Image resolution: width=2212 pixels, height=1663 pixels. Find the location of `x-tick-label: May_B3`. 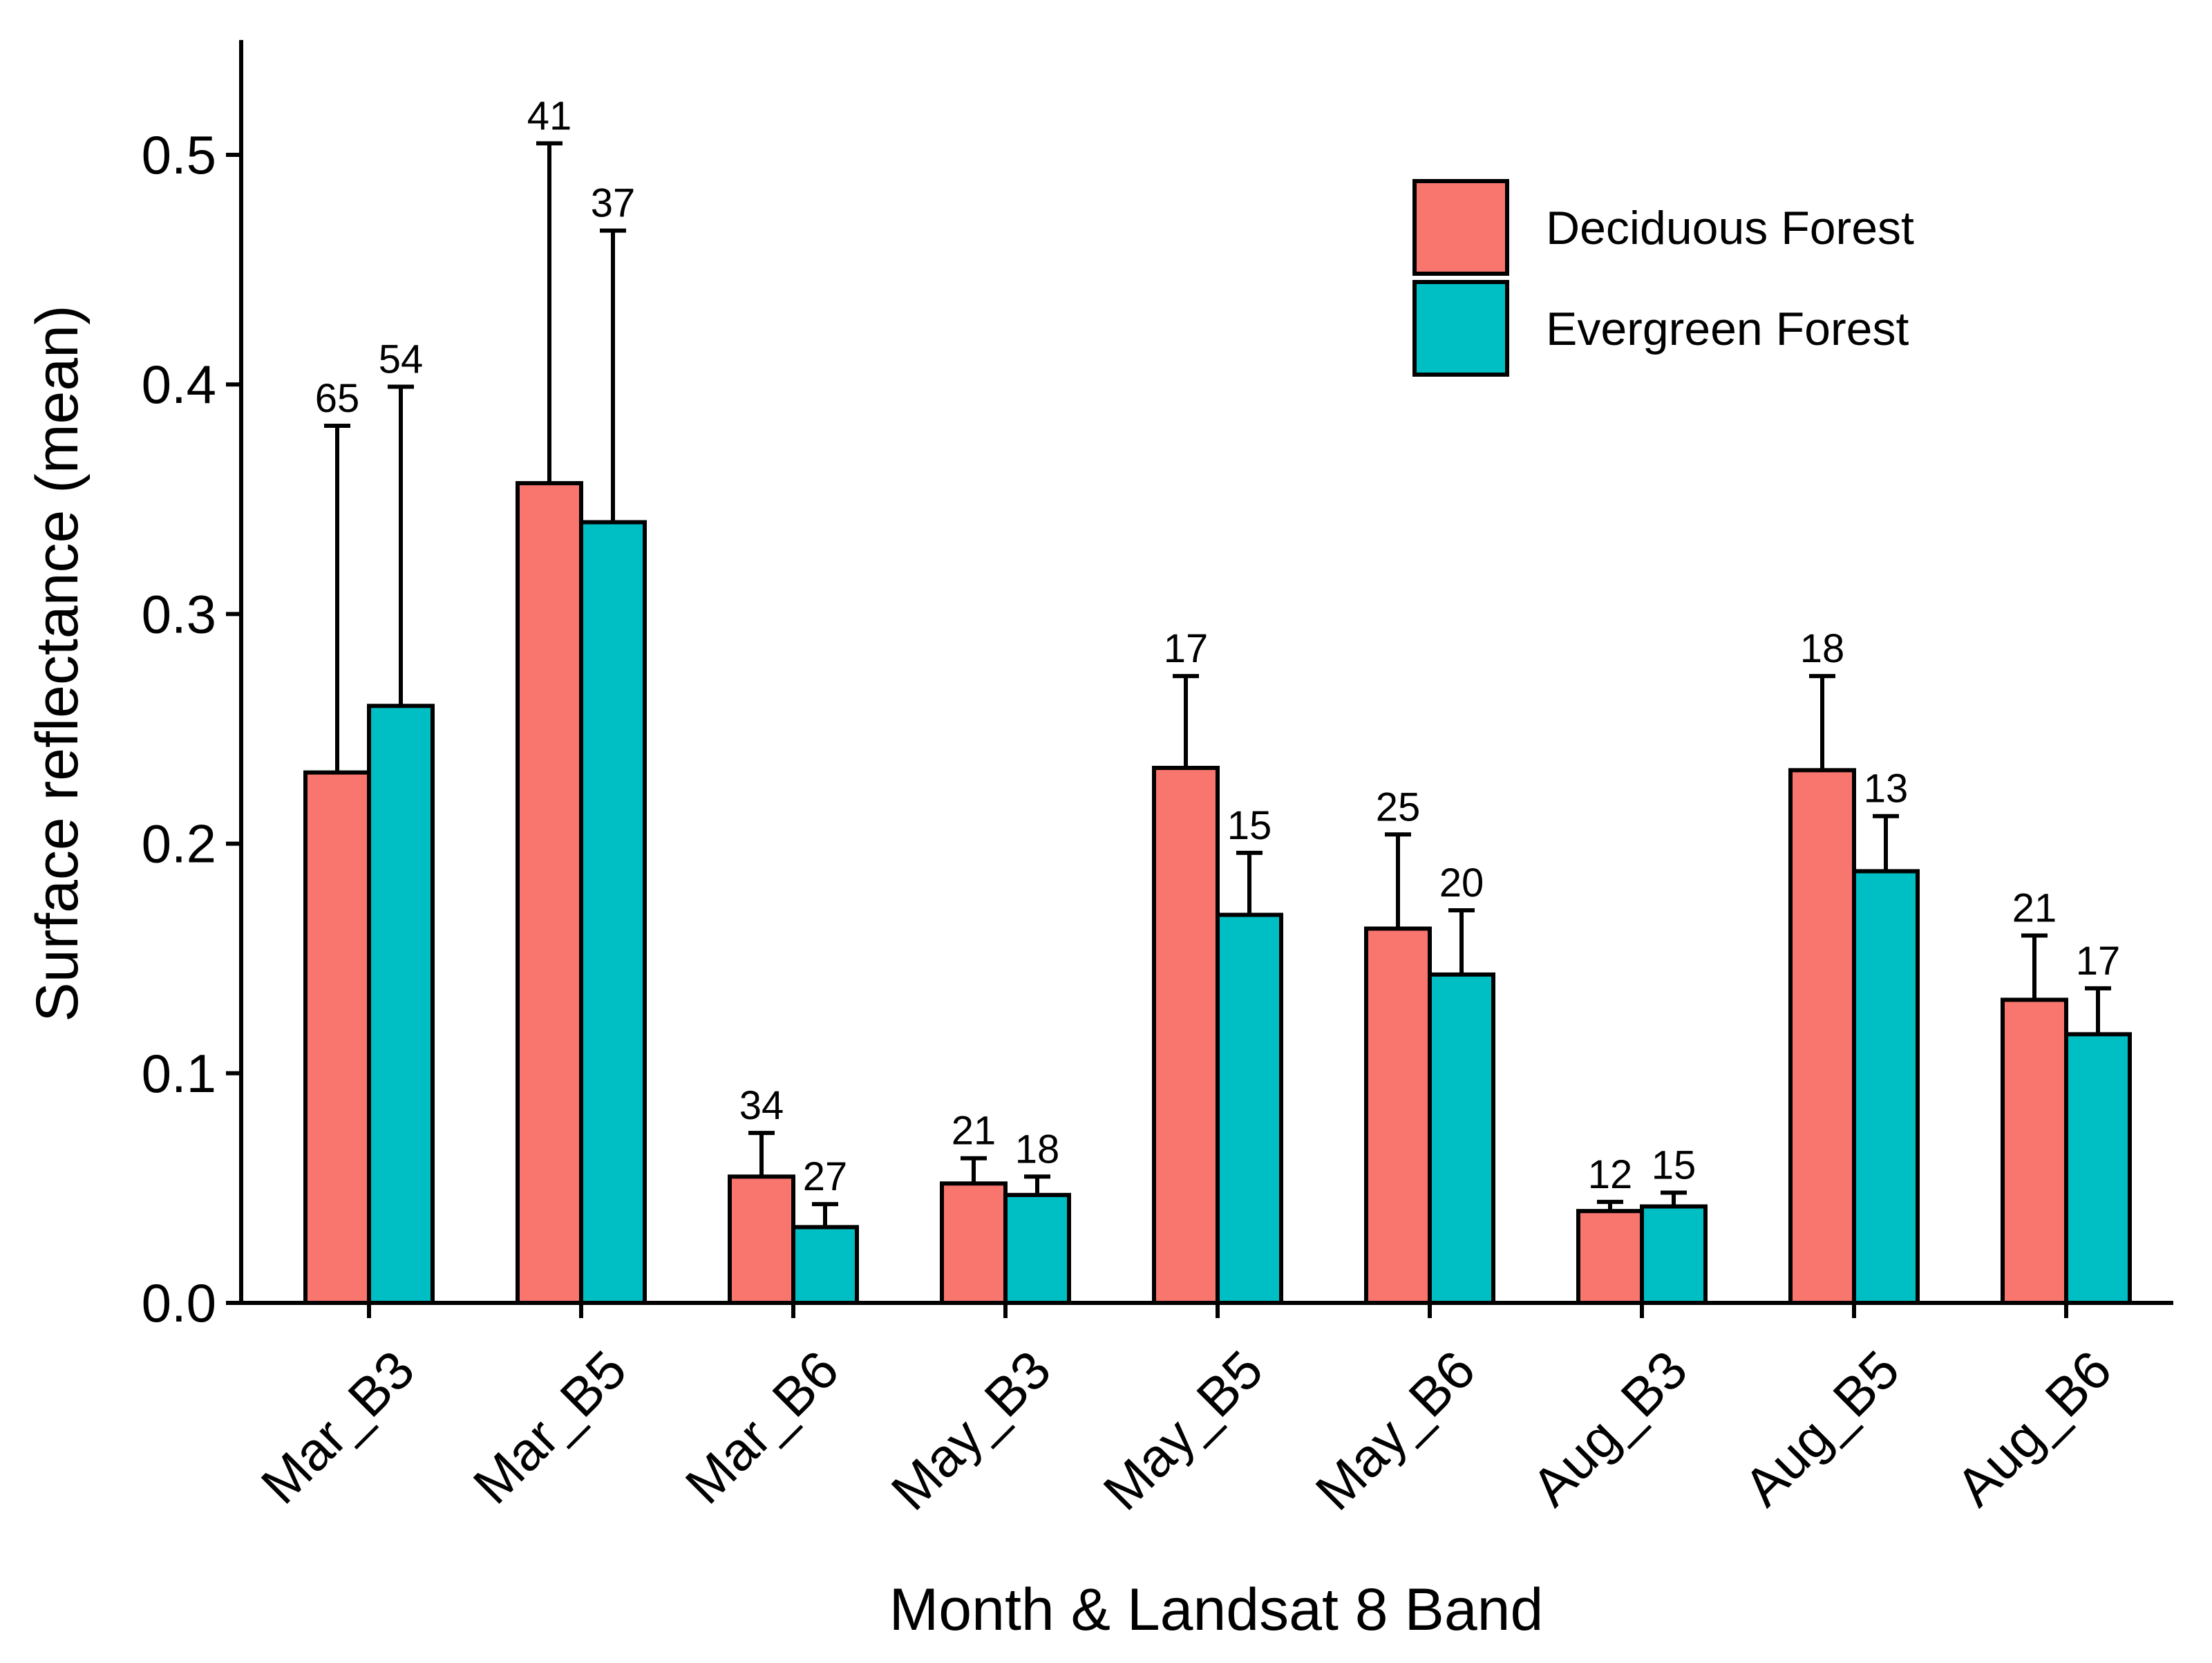

x-tick-label: May_B3 is located at coordinates (971, 1430).